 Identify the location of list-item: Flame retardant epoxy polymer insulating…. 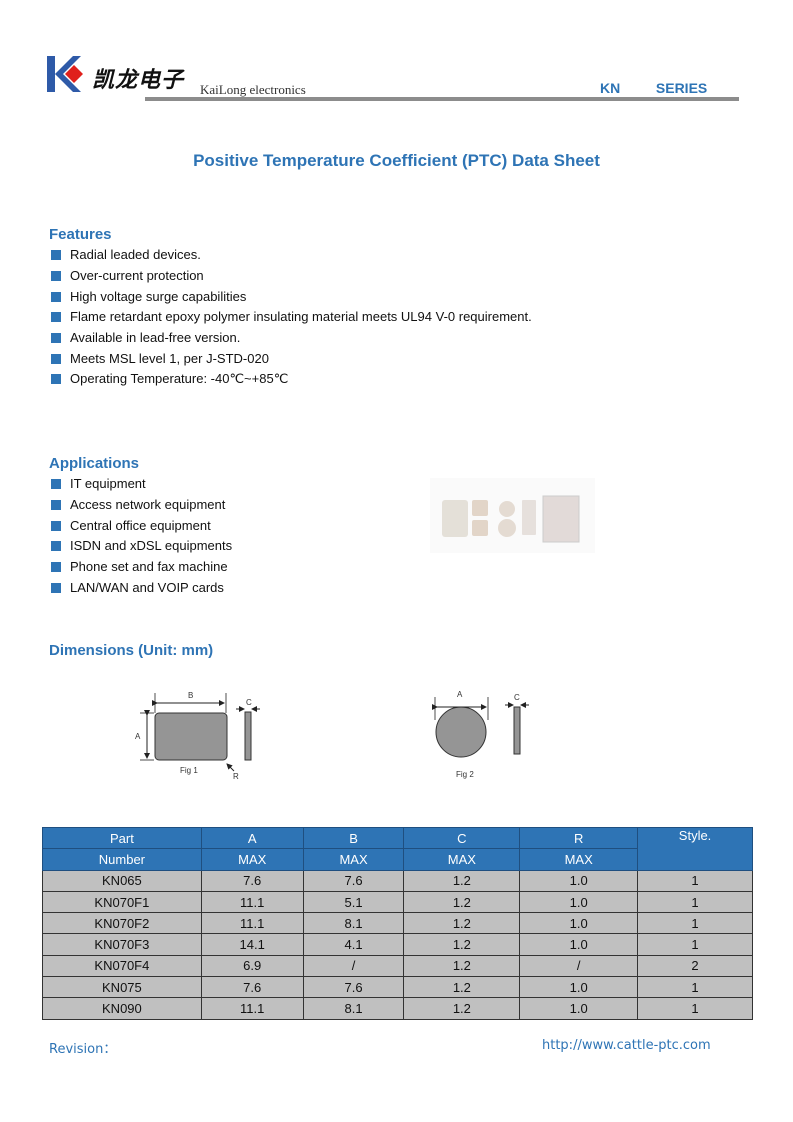
(291, 317).